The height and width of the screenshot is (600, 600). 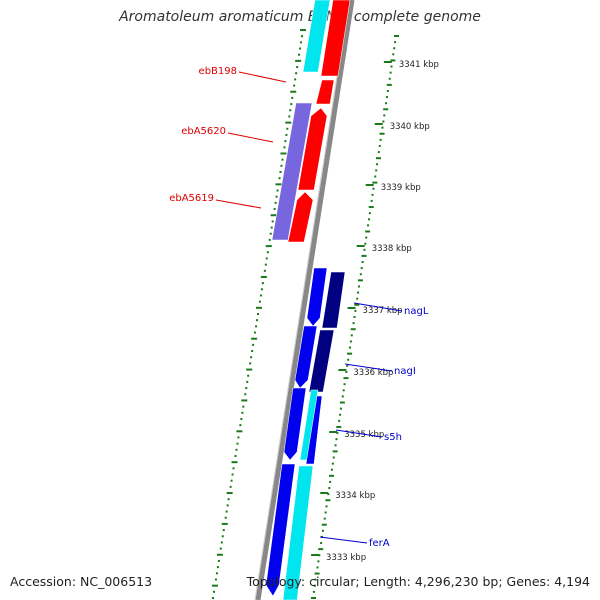 What do you see at coordinates (333, 300) in the screenshot?
I see `gene-navy-nagL` at bounding box center [333, 300].